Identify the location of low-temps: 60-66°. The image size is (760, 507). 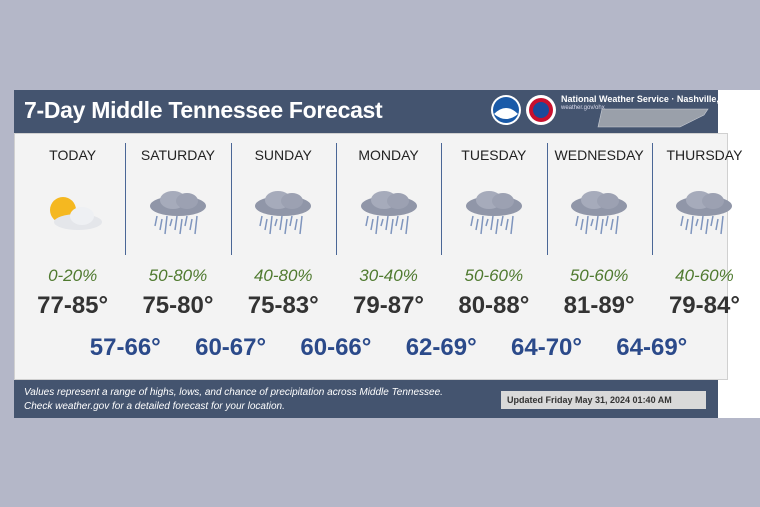
(336, 347).